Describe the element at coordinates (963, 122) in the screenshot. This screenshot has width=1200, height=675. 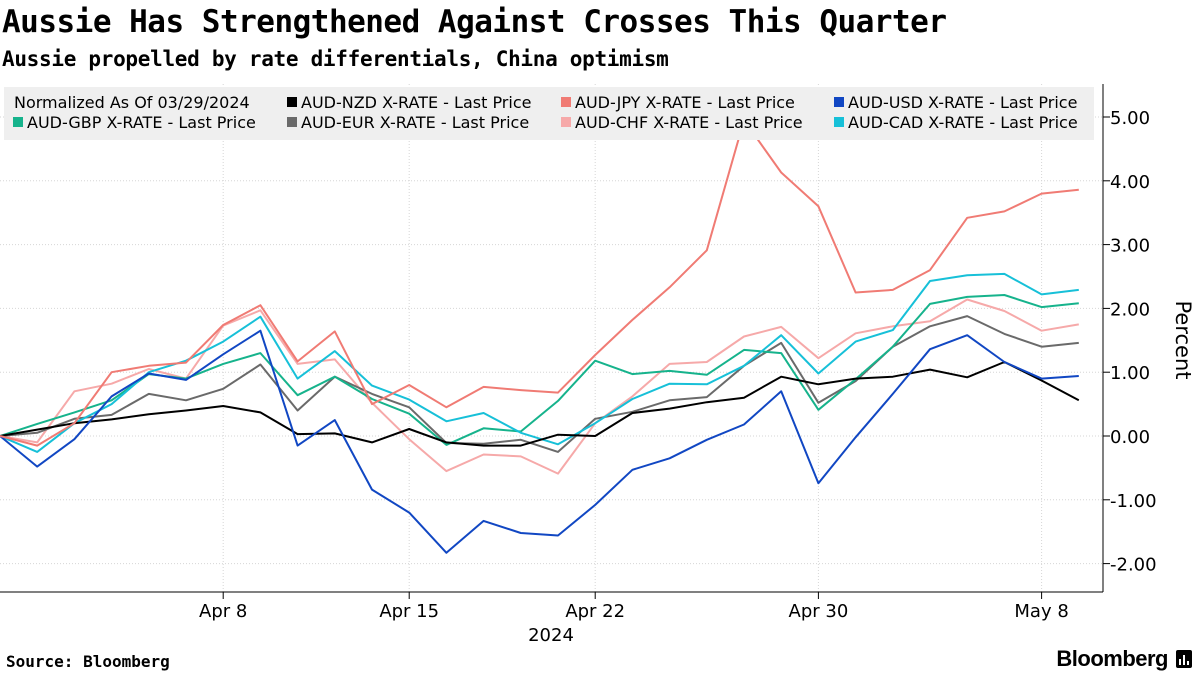
I see `legend-label: AUD-CAD X-RATE - Last Price` at that location.